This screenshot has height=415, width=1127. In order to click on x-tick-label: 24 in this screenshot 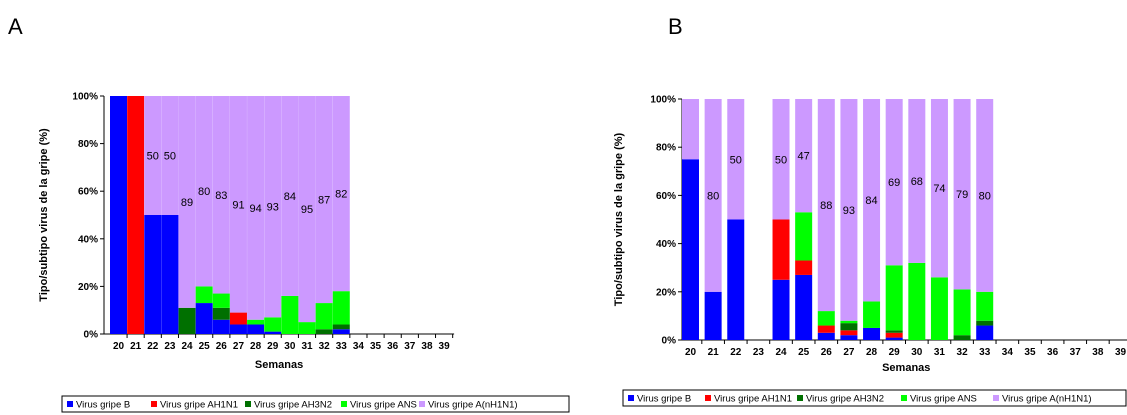, I will do `click(187, 346)`.